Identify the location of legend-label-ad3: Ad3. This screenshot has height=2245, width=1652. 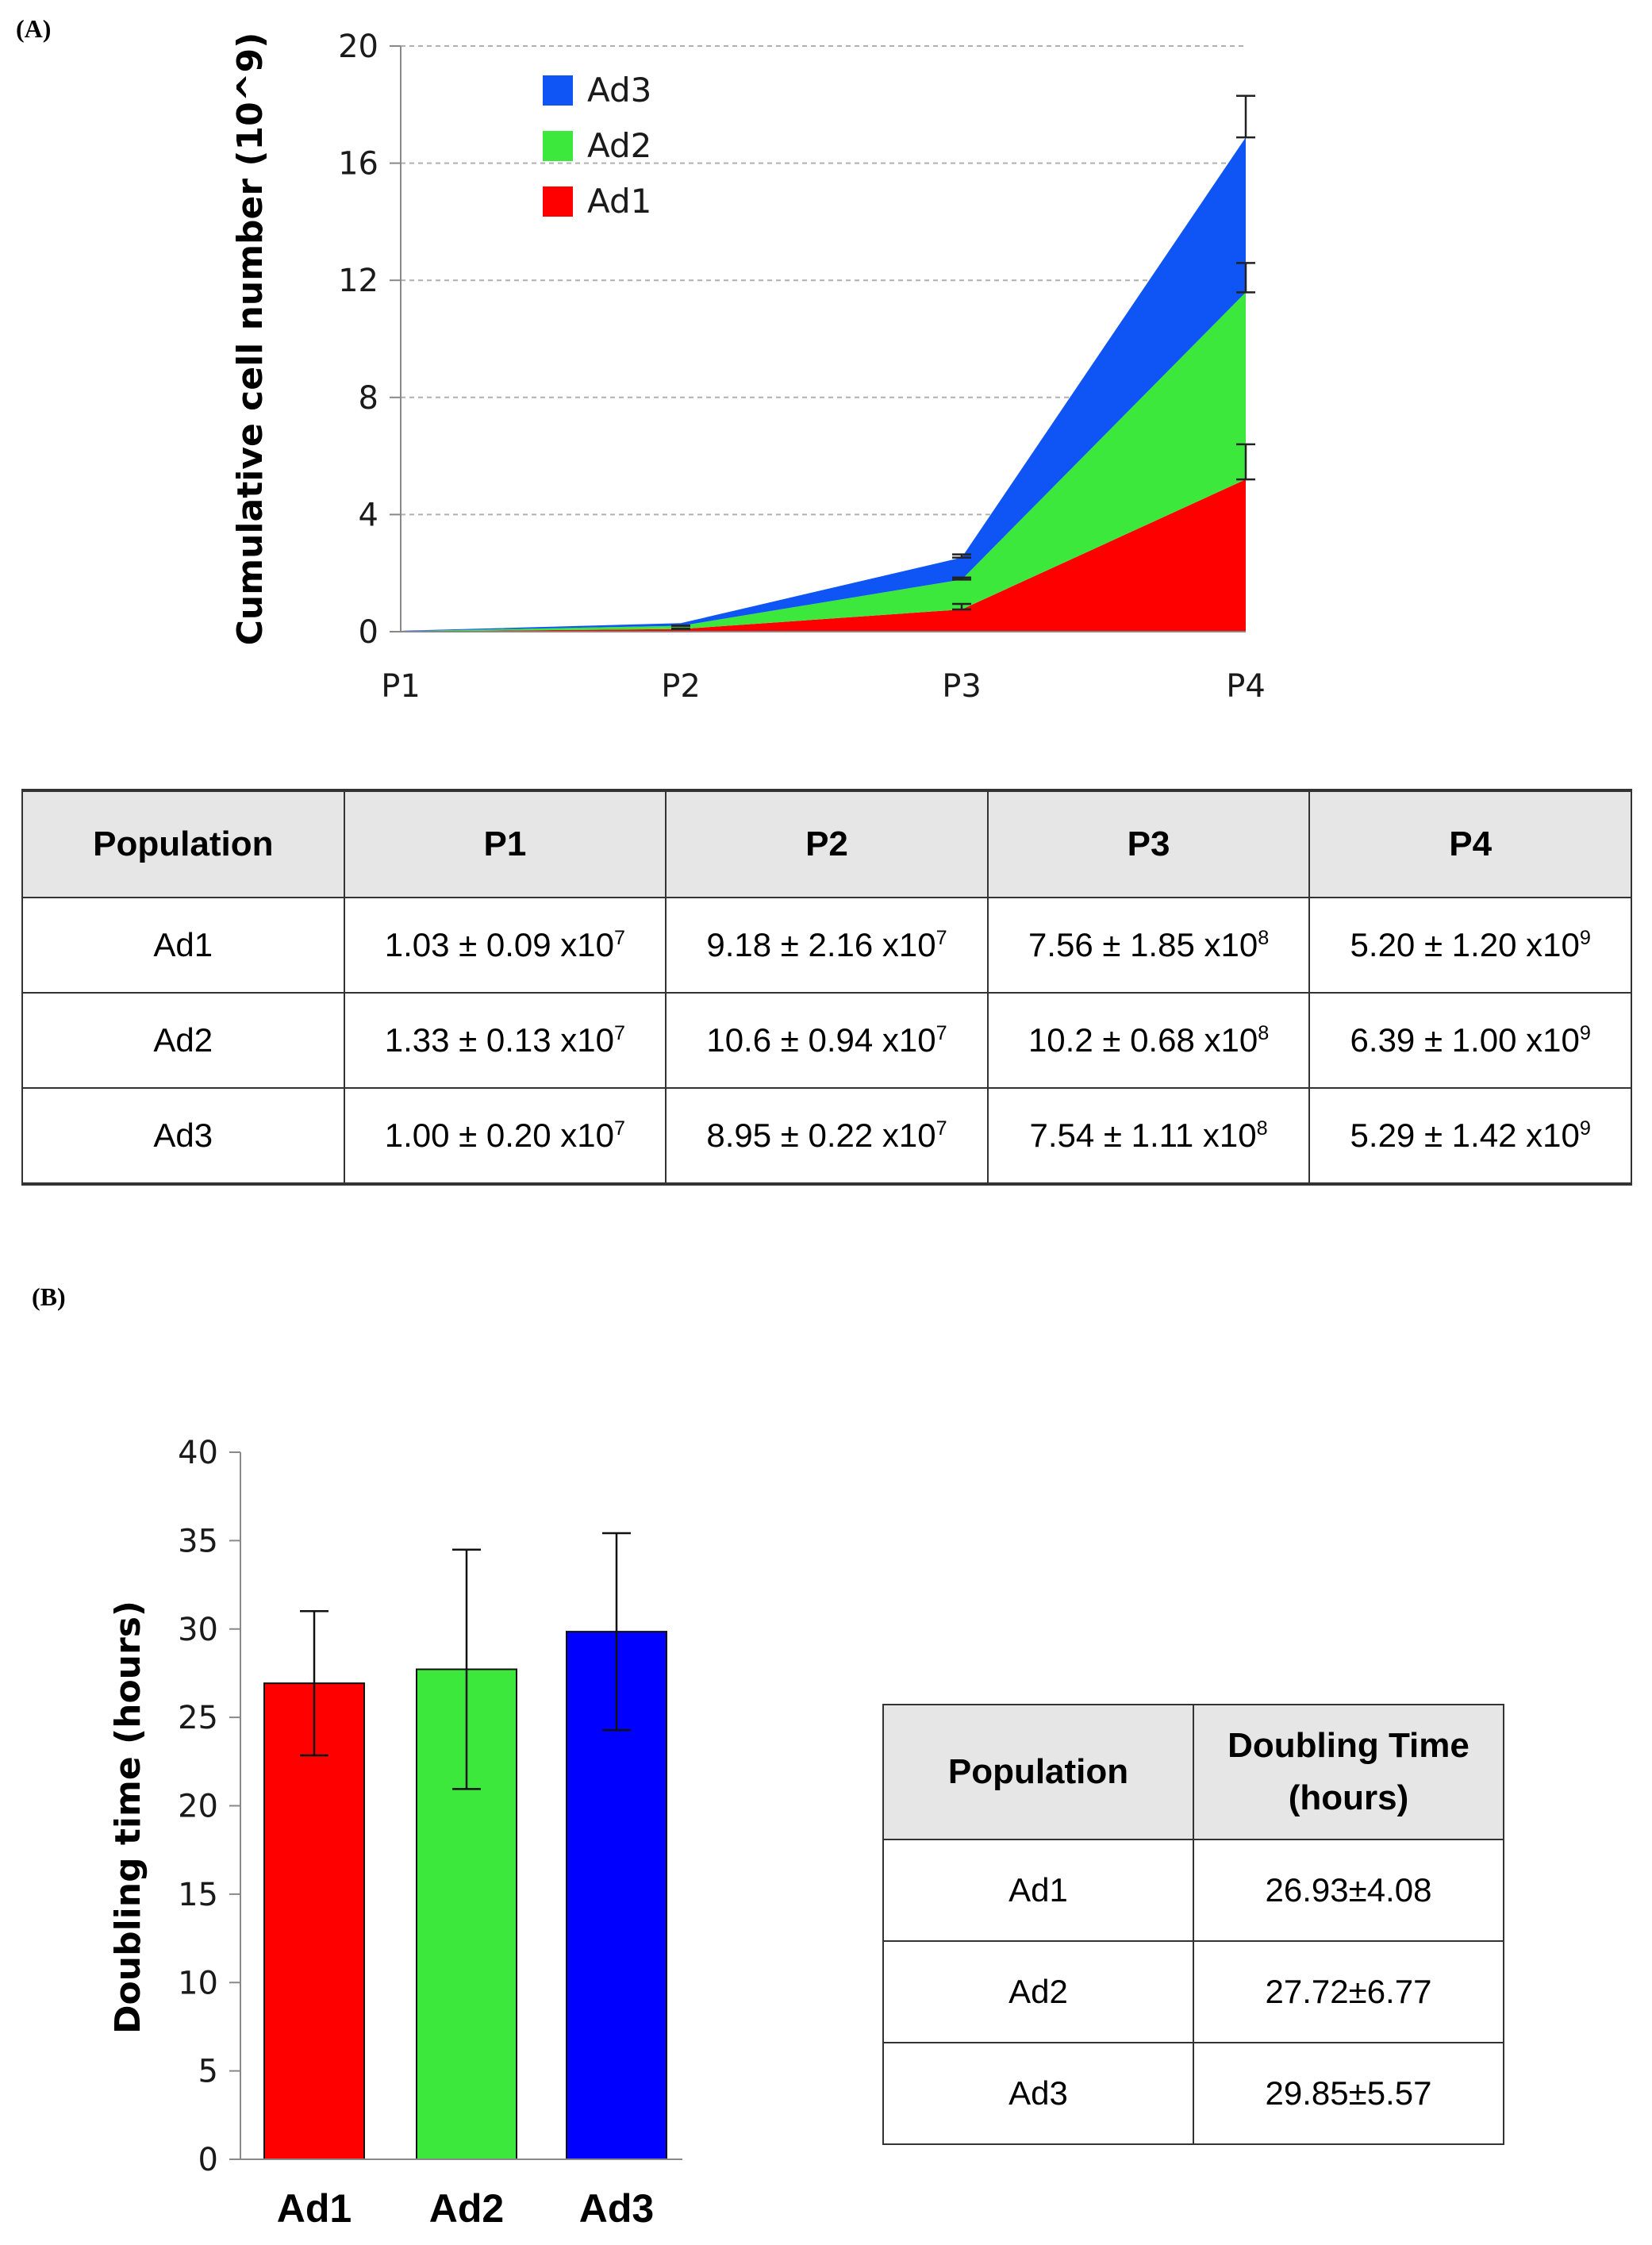
(619, 91).